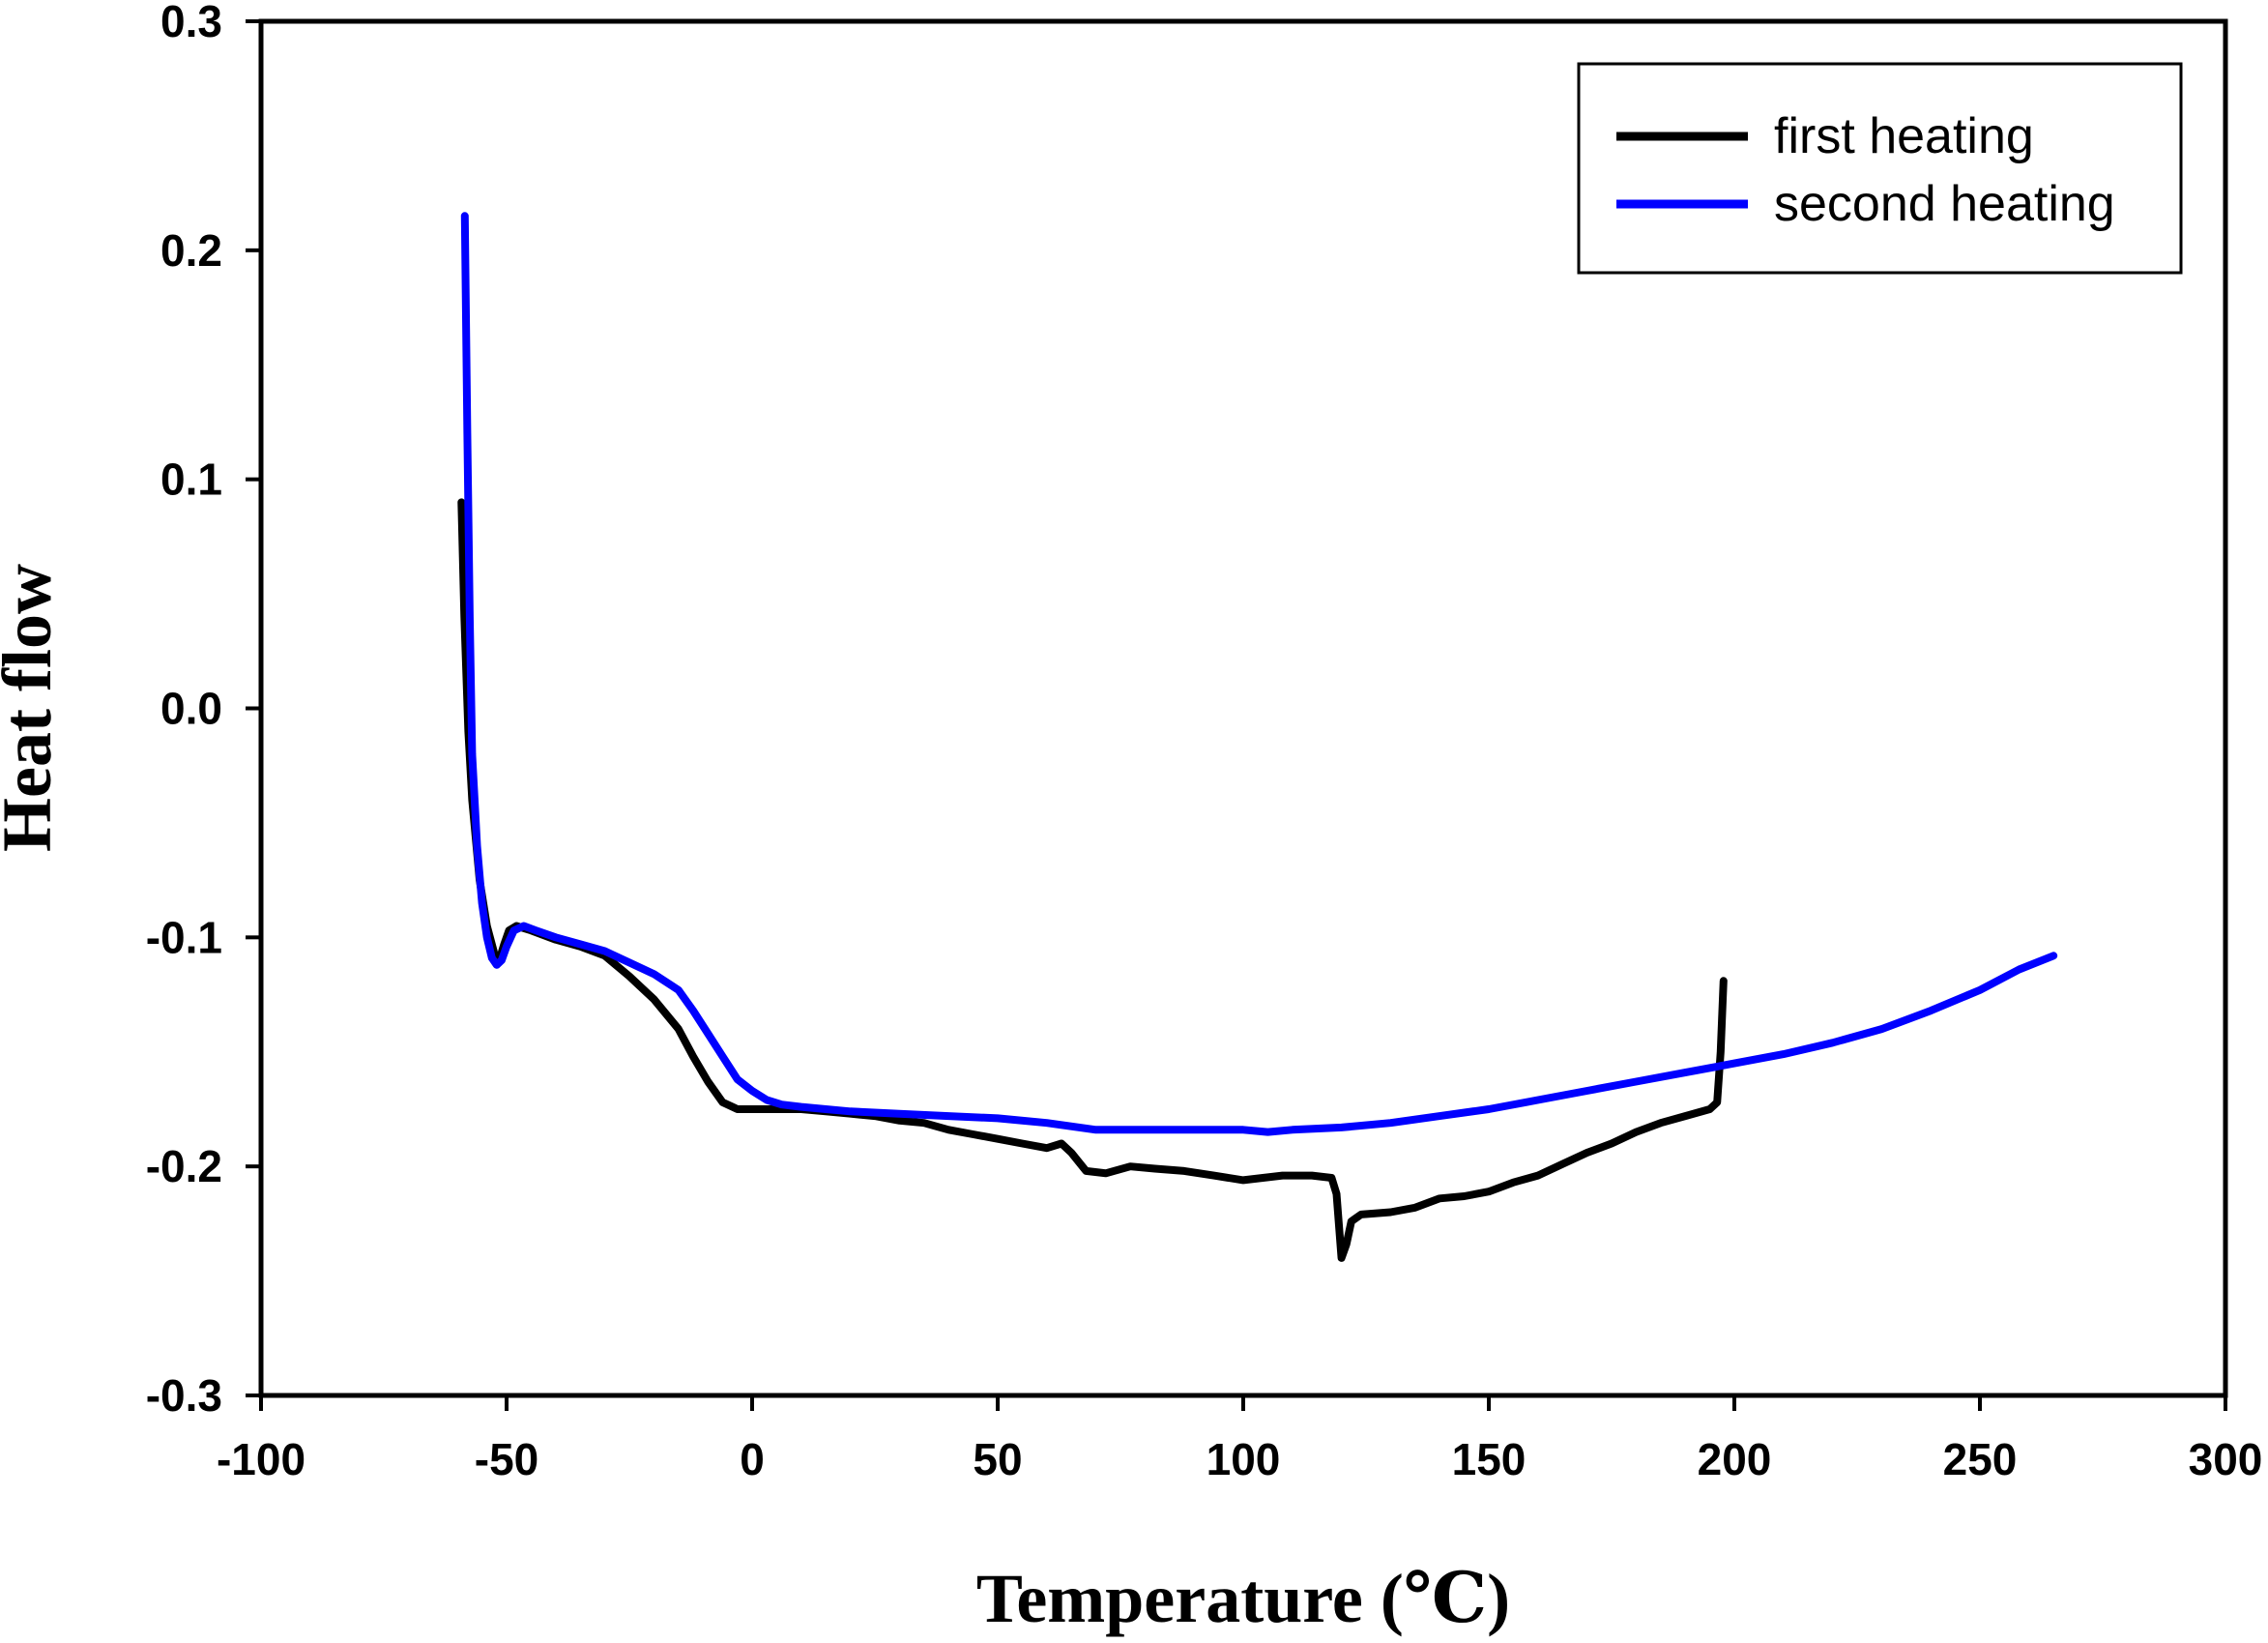 This screenshot has height=1643, width=2268. Describe the element at coordinates (191, 709) in the screenshot. I see `y-tick-label: 0.0` at that location.